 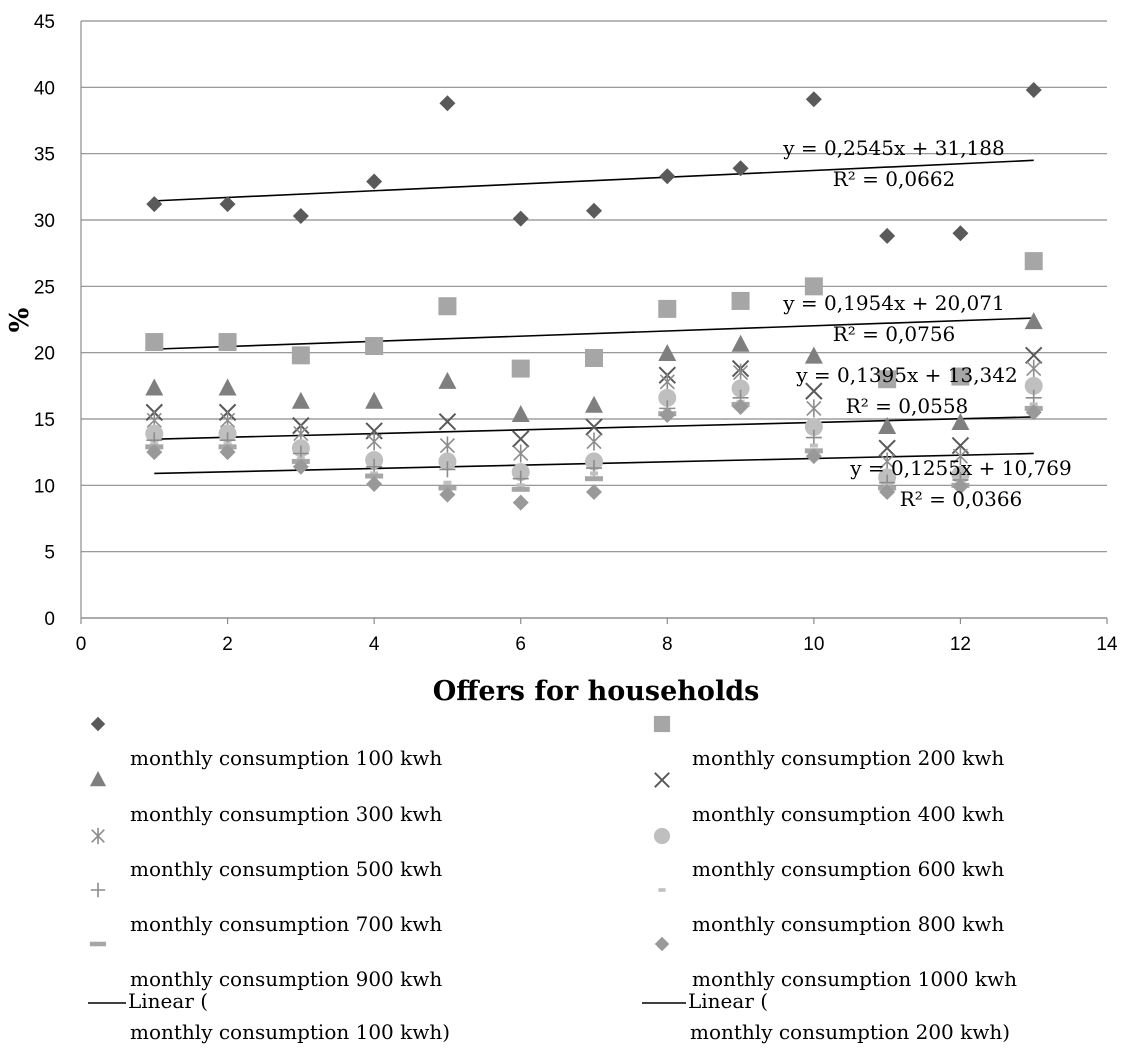 What do you see at coordinates (894, 334) in the screenshot?
I see `trendline-r2: R² = 0,0756` at bounding box center [894, 334].